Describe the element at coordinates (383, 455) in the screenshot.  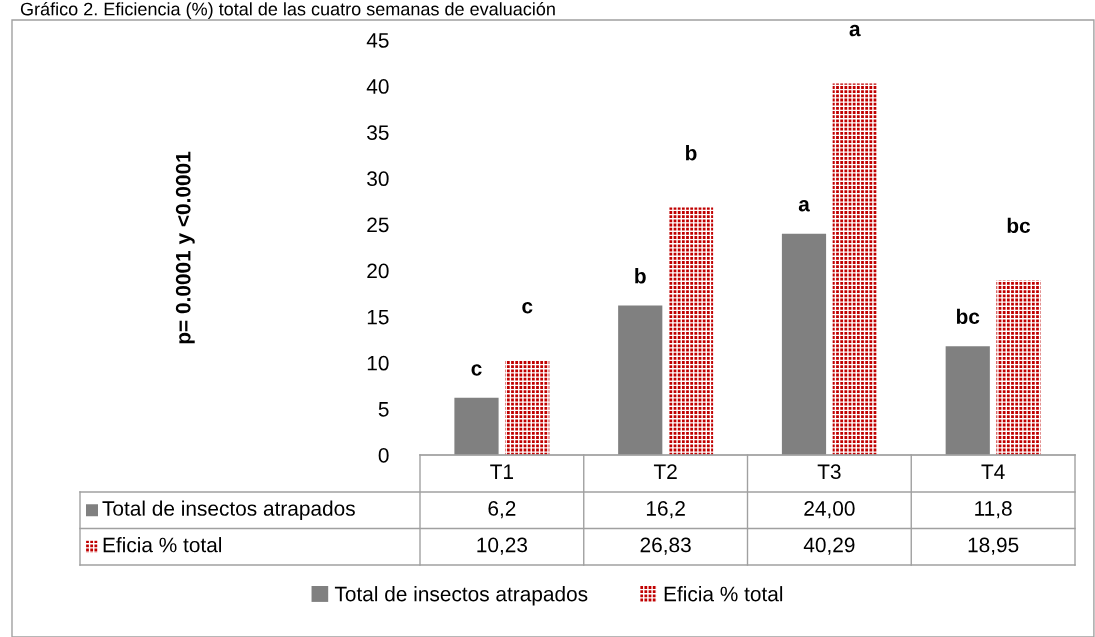
I see `y-tick-label: 0` at that location.